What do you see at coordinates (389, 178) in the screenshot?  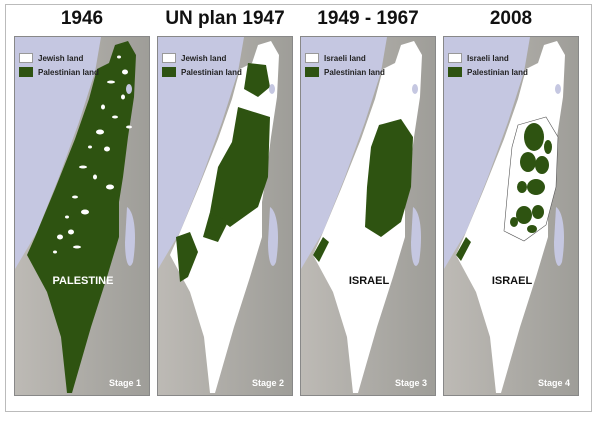 I see `west-bank` at bounding box center [389, 178].